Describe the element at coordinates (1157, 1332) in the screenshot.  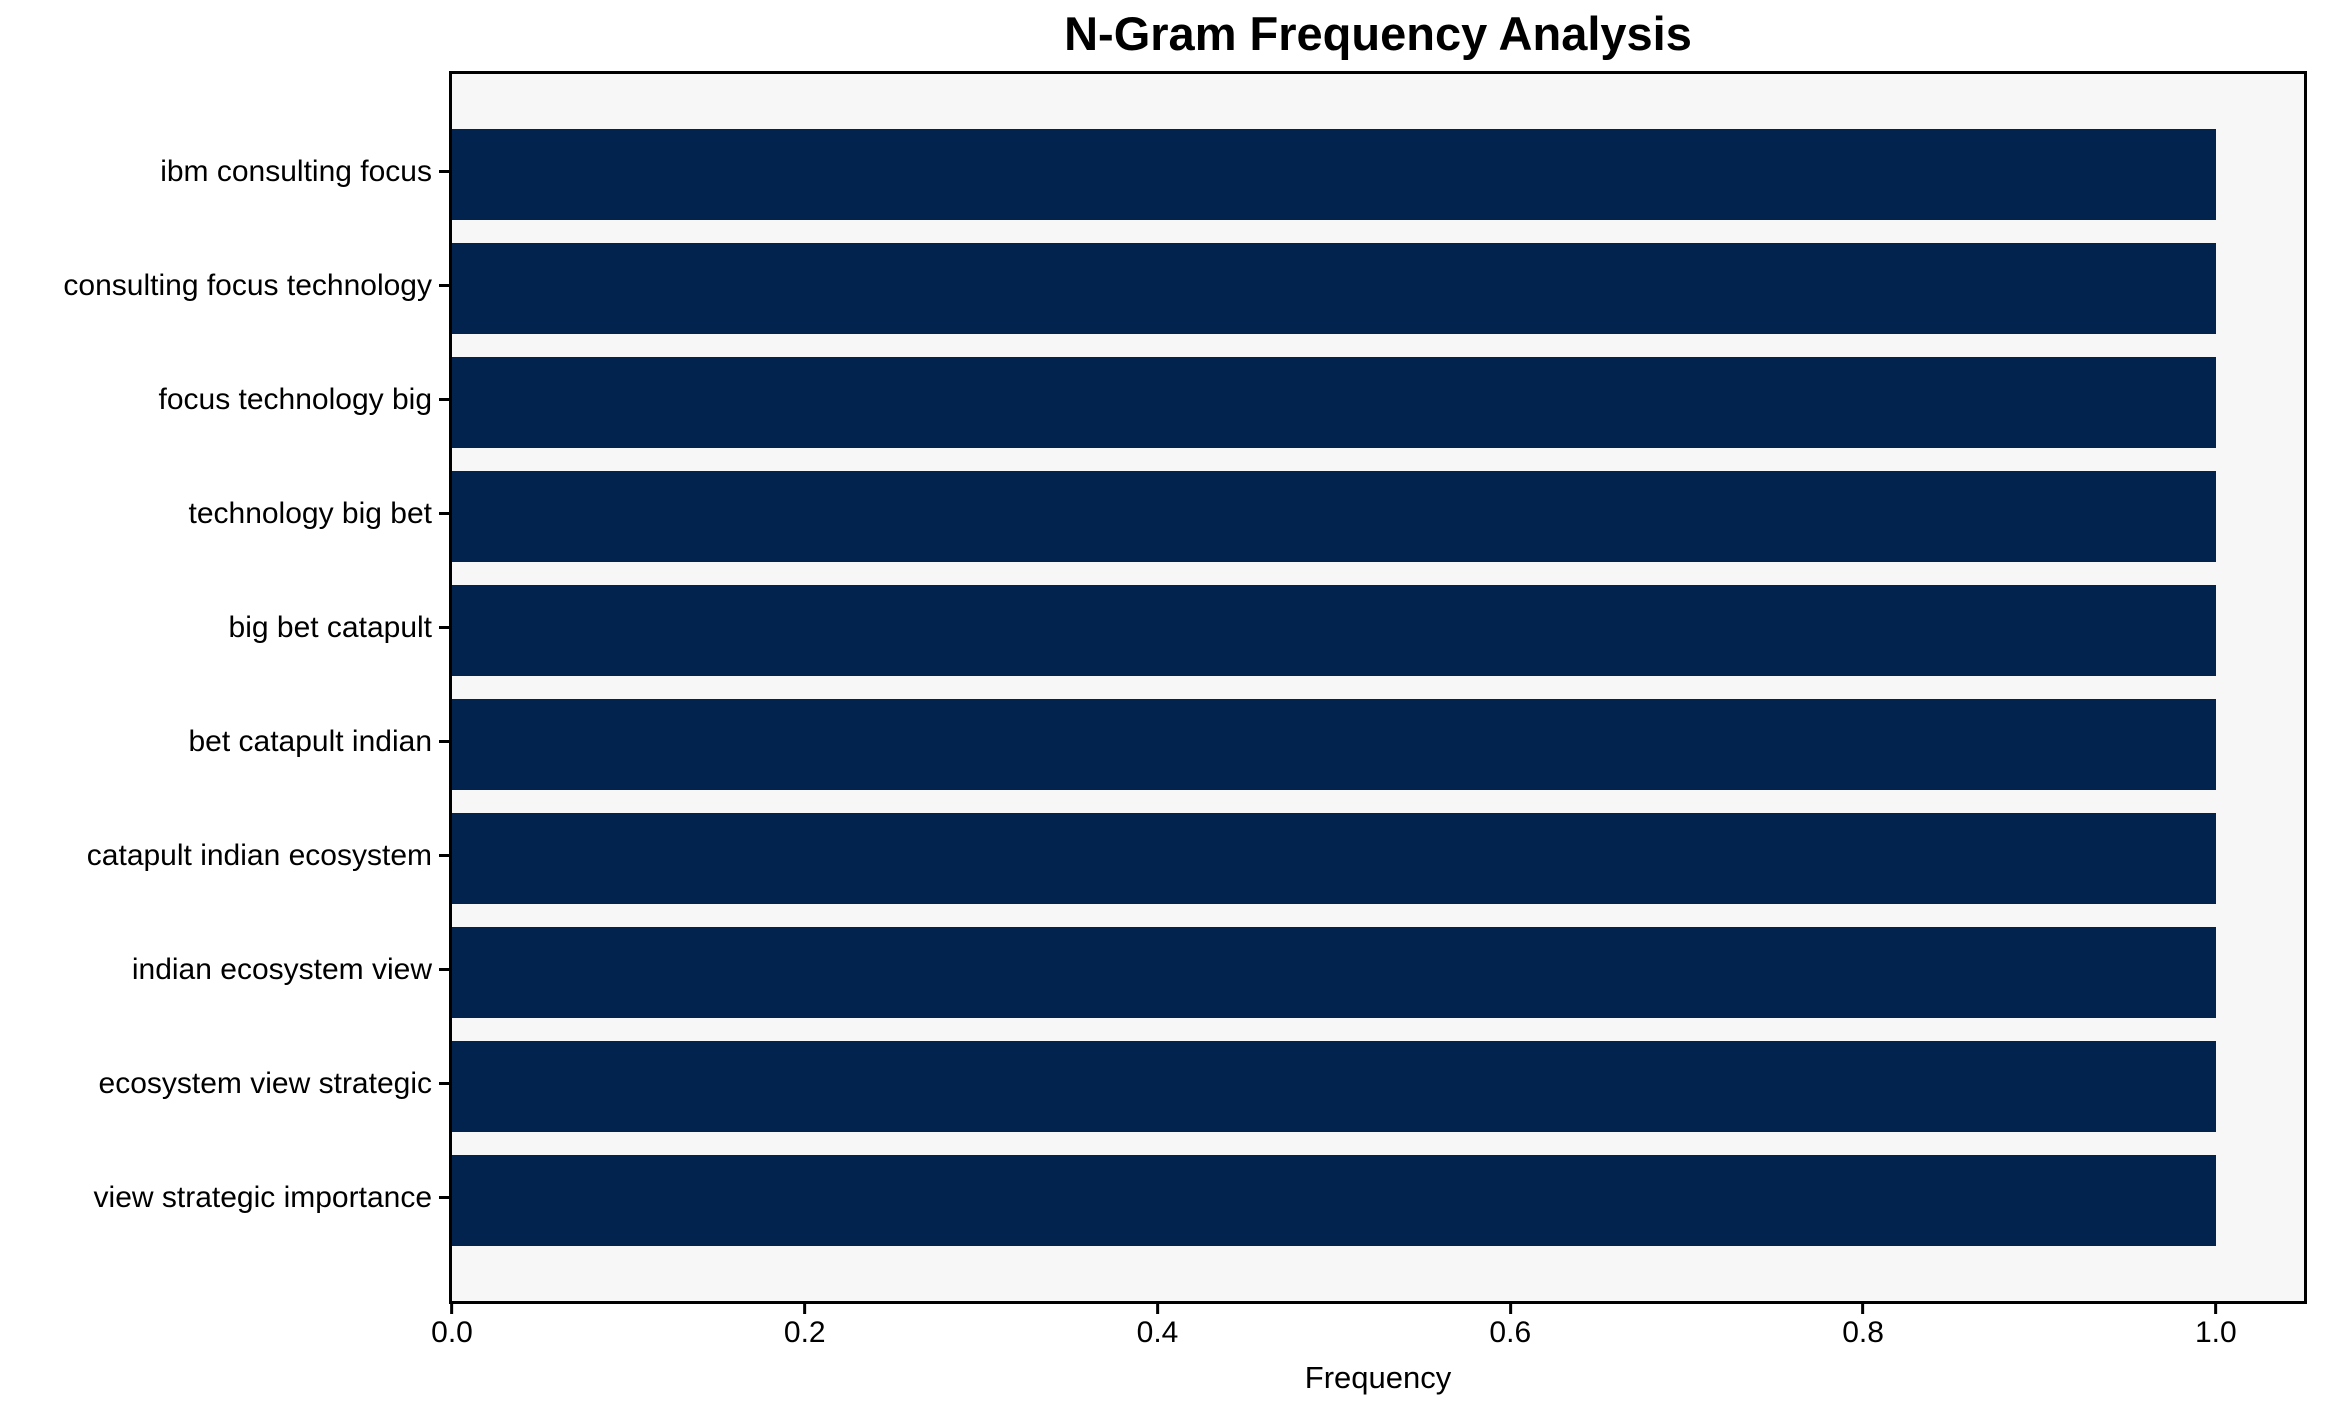
I see `x-tick-label: 0.4` at that location.